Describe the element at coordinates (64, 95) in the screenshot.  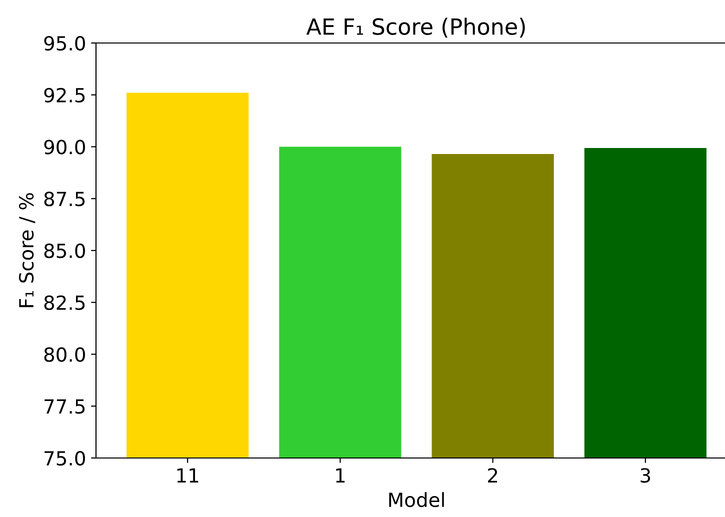
I see `y-tick-label: 92.5` at that location.